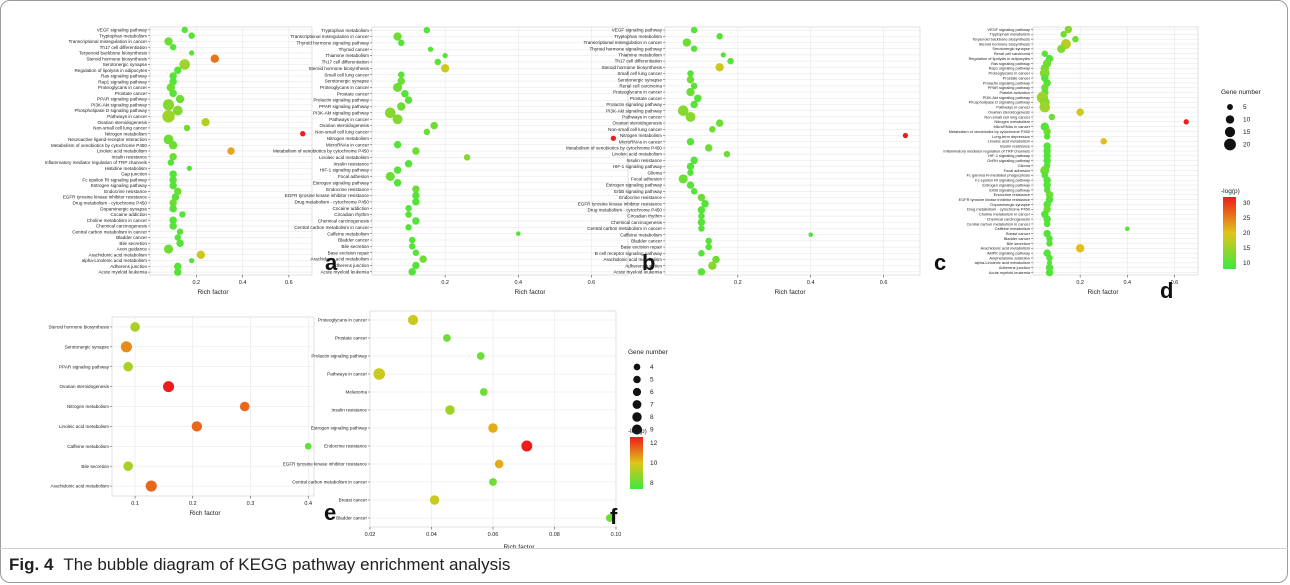  Describe the element at coordinates (637, 30) in the screenshot. I see `panel-c-category-label: VEGF signaling pathway` at that location.